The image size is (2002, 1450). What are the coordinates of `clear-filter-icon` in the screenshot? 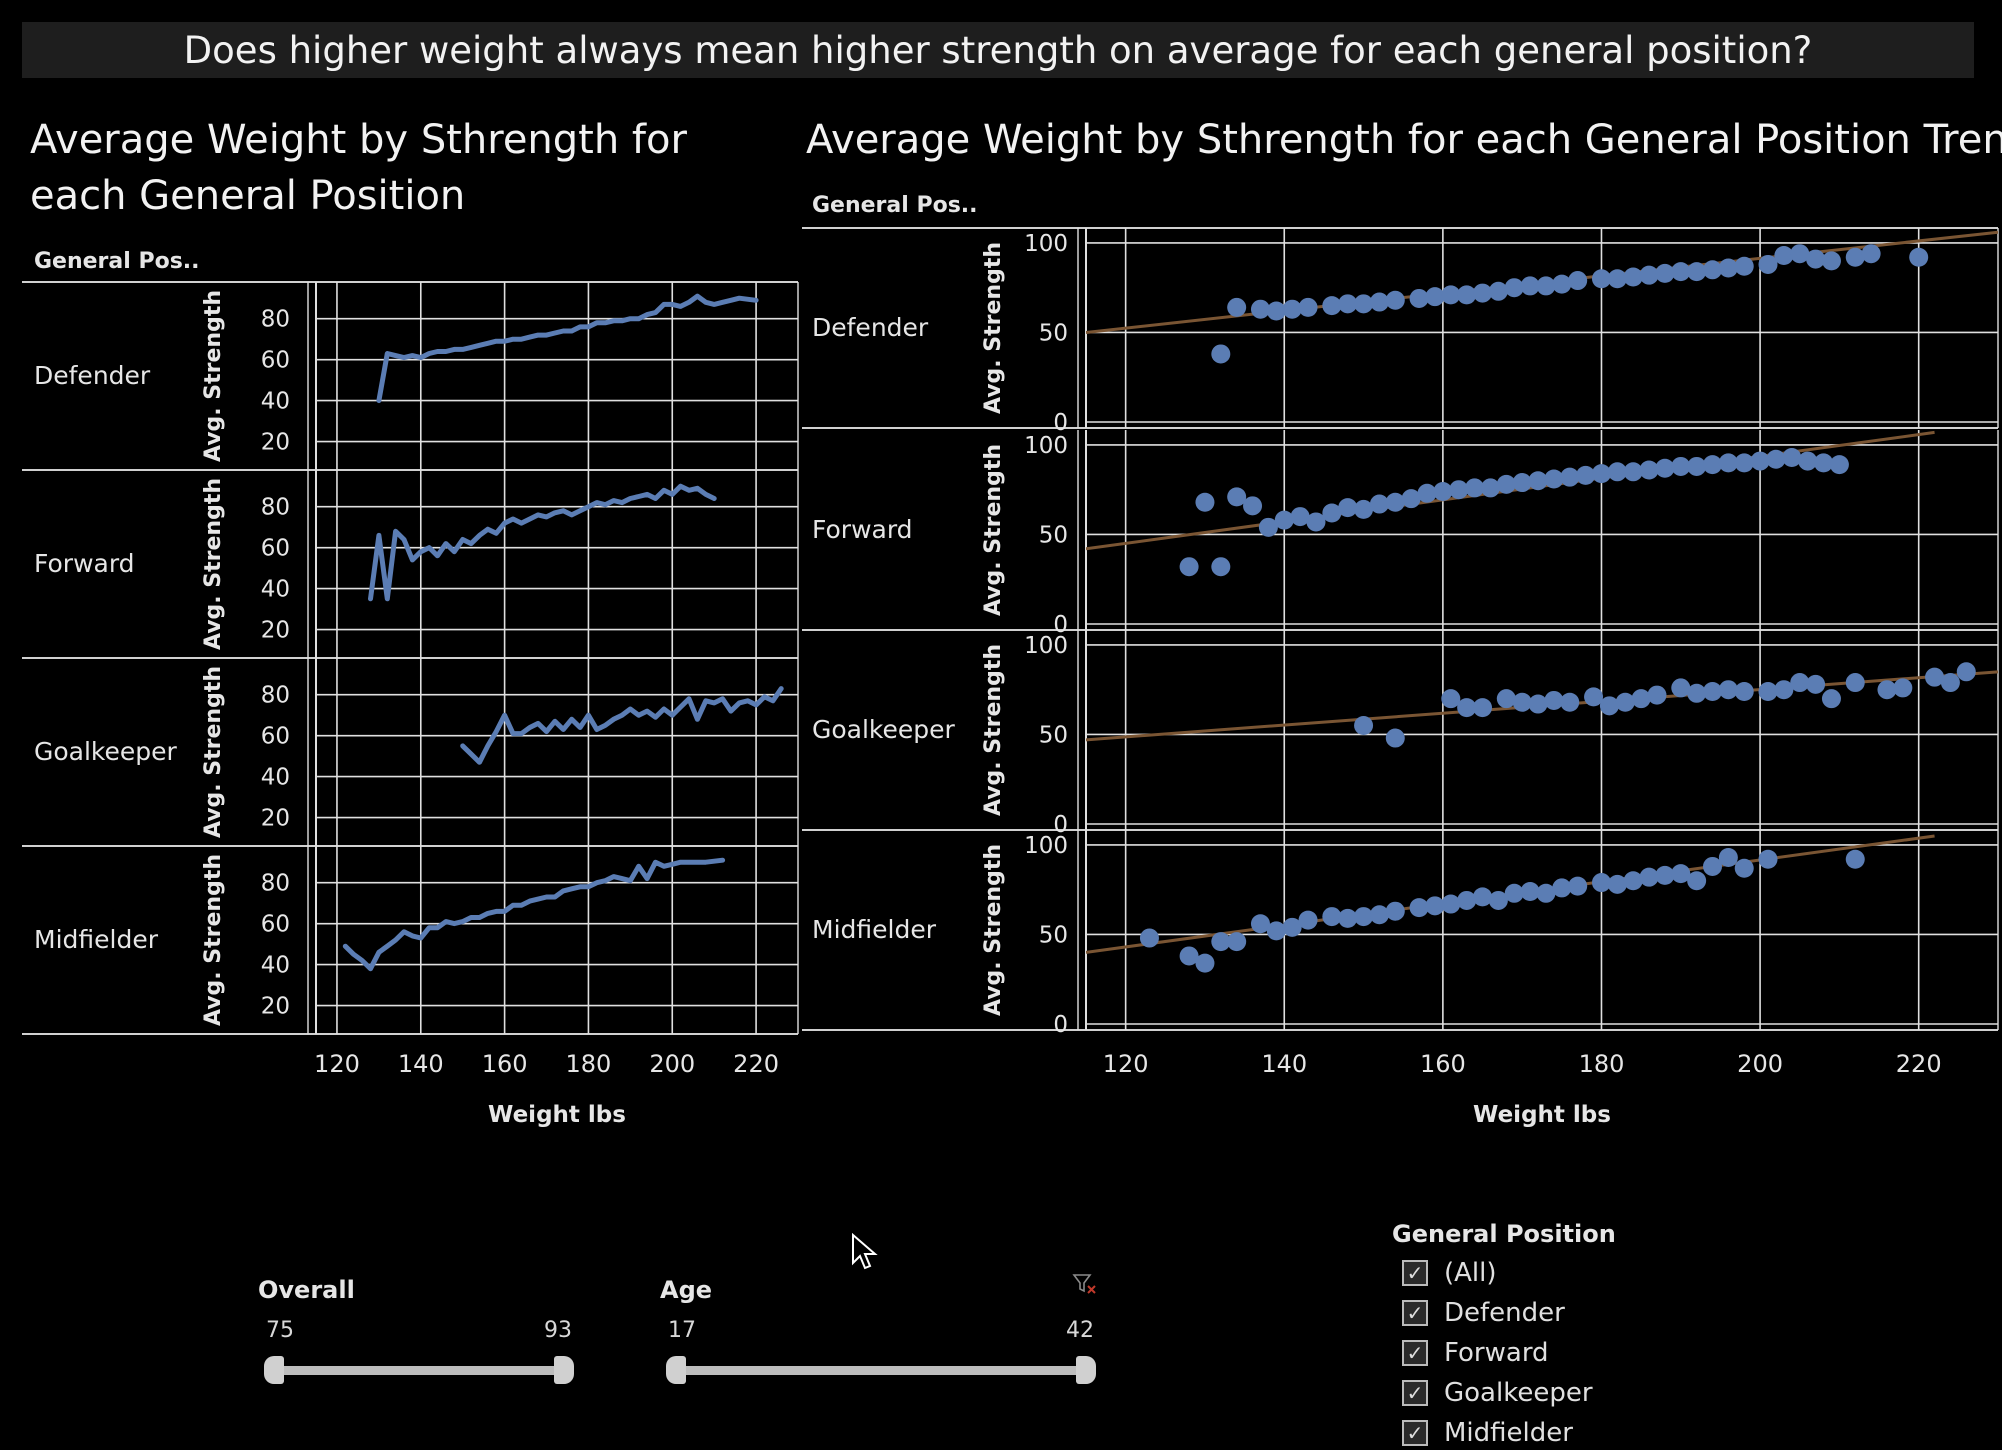 It's located at (1085, 1284).